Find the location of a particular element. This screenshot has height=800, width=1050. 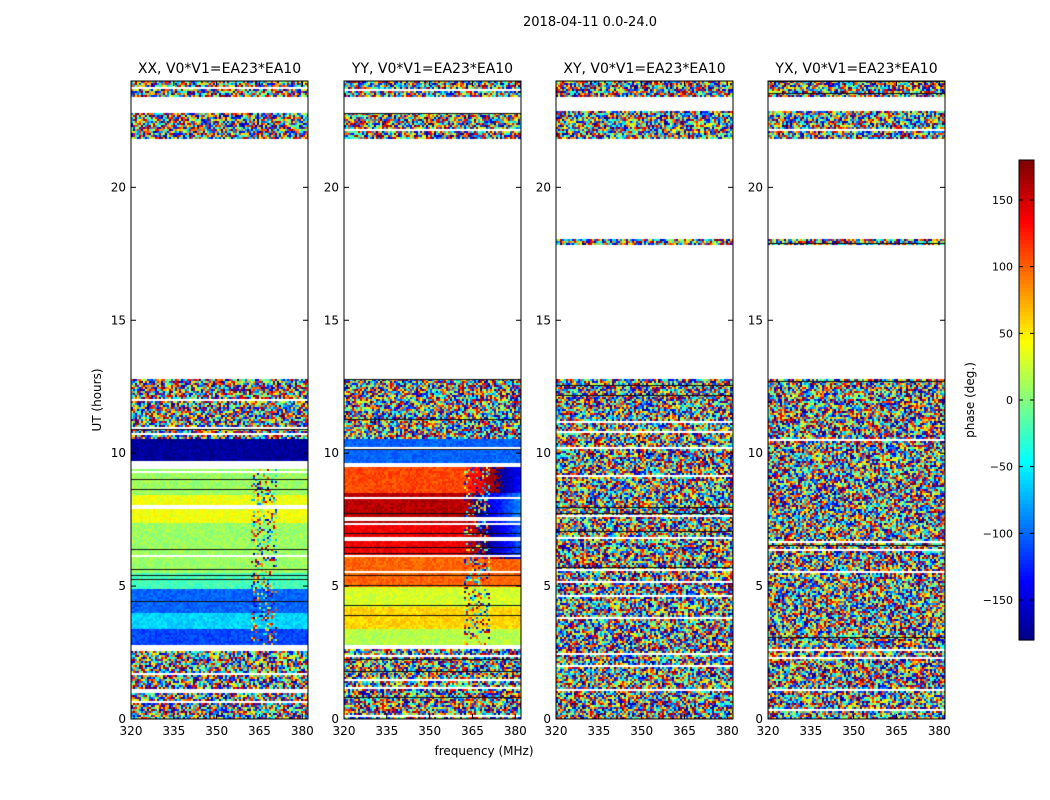

panel-title: YX, V0*V1=EA23*EA10 is located at coordinates (855, 69).